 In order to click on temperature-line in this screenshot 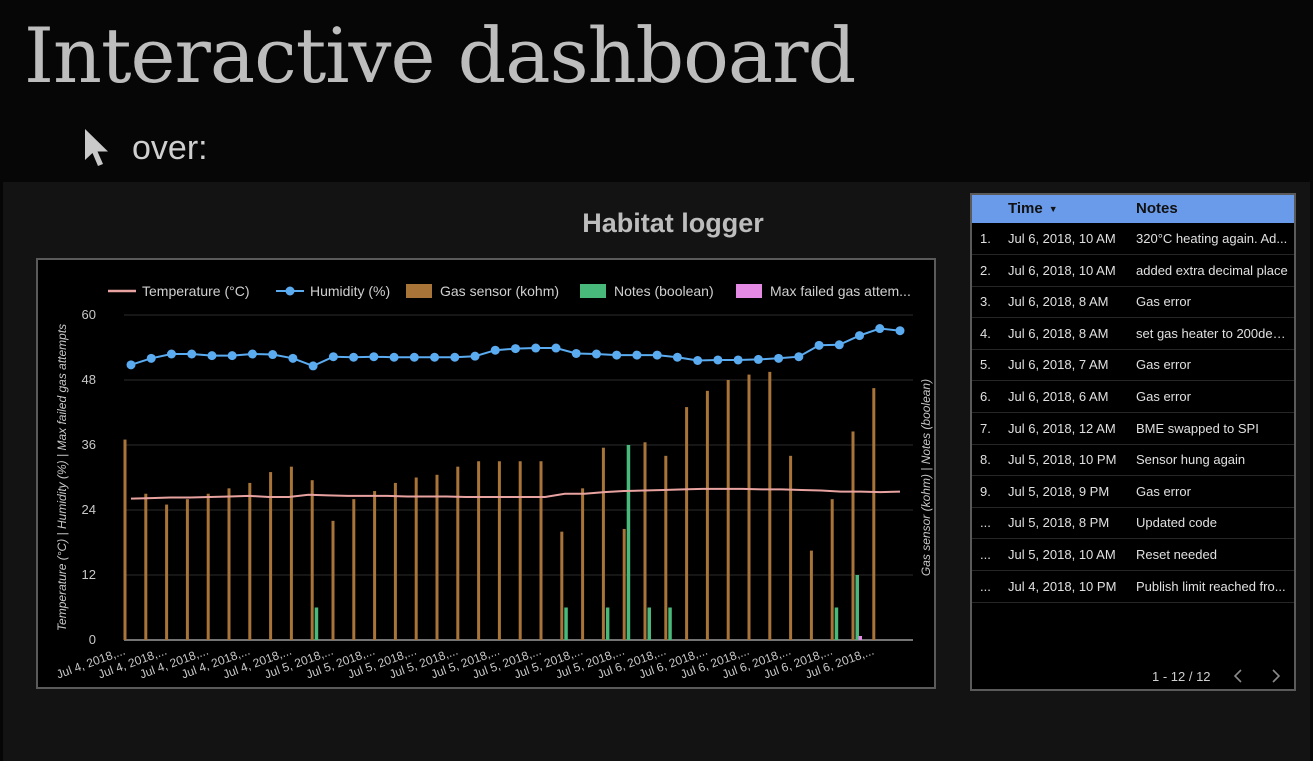, I will do `click(515, 493)`.